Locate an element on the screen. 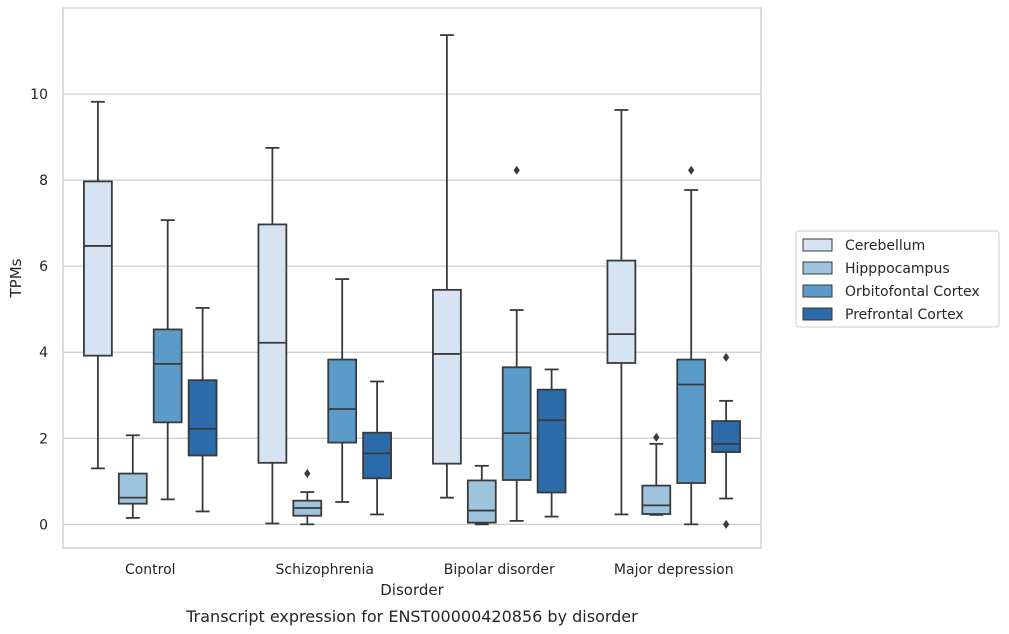 This screenshot has width=1009, height=634. legend-label: Cerebellum is located at coordinates (885, 246).